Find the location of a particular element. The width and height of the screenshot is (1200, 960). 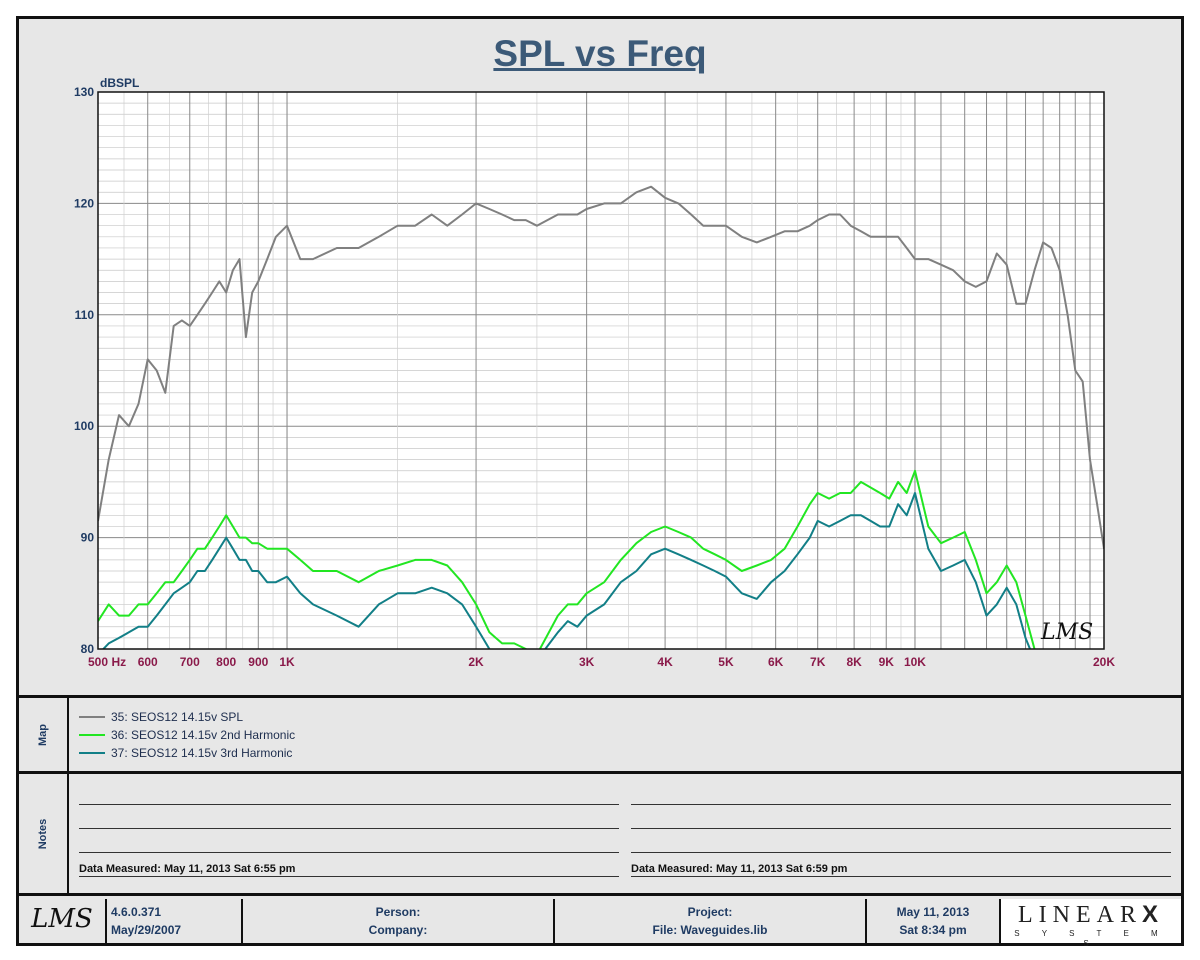

y-tick-label: 100 is located at coordinates (84, 426).